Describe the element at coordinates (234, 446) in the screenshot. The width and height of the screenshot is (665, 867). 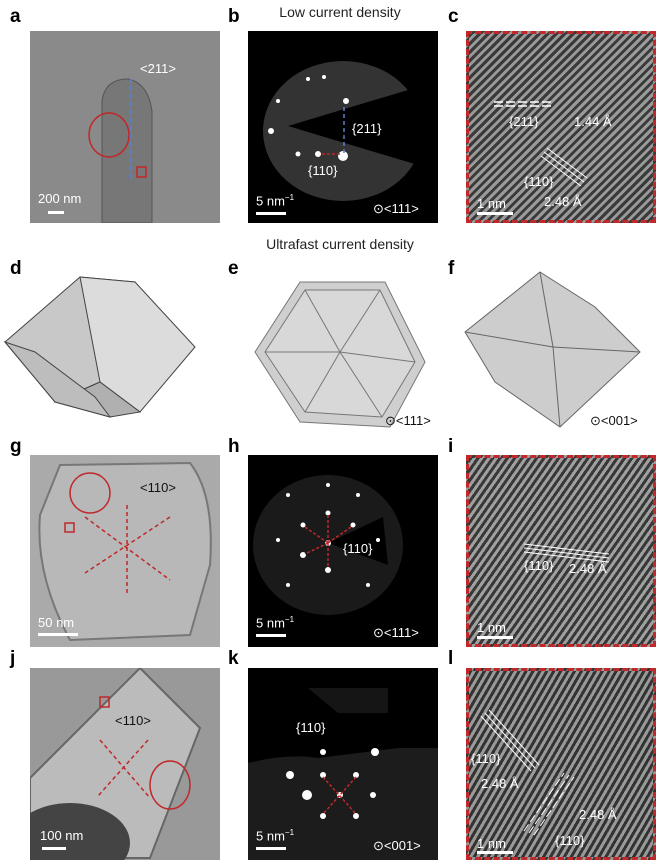
I see `panel-label-h: h` at that location.